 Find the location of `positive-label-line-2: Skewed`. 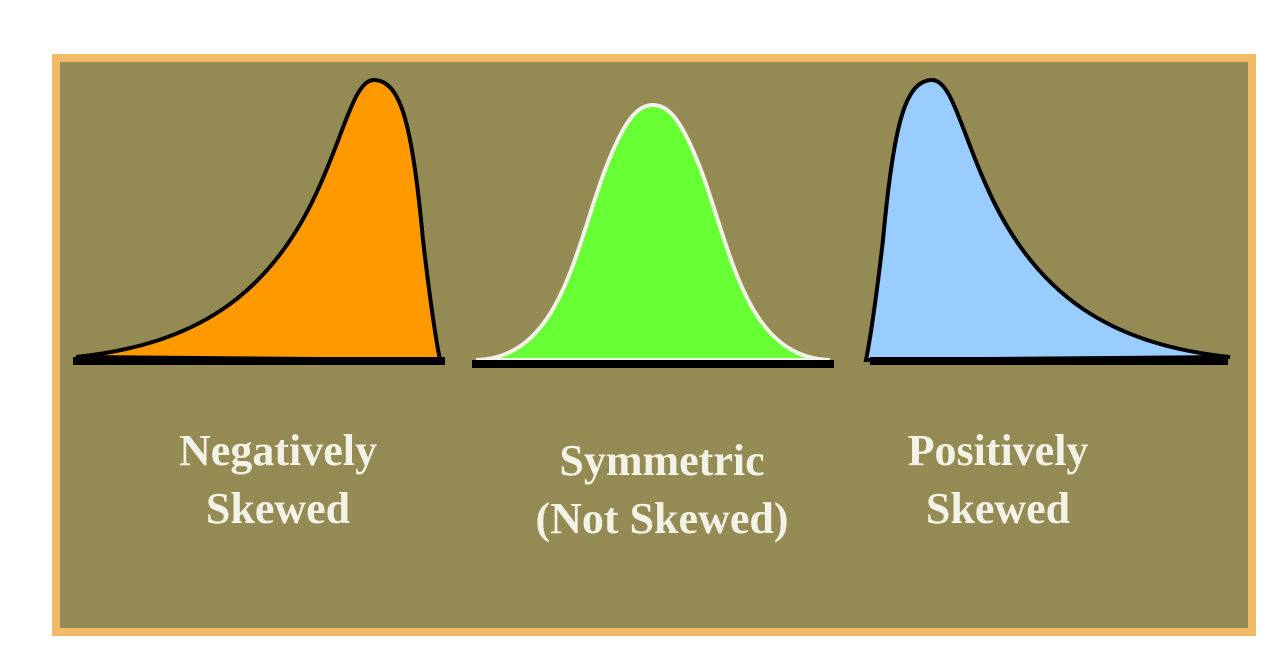

positive-label-line-2: Skewed is located at coordinates (998, 508).